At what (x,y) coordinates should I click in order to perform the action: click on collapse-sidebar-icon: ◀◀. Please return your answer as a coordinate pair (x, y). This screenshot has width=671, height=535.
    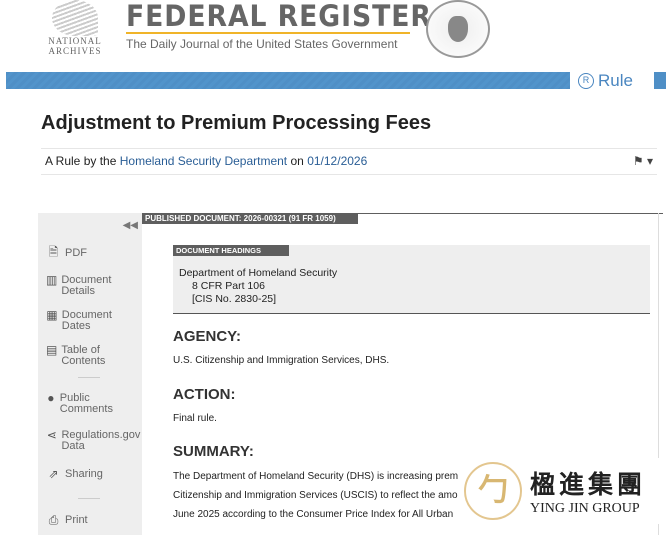
    Looking at the image, I should click on (130, 225).